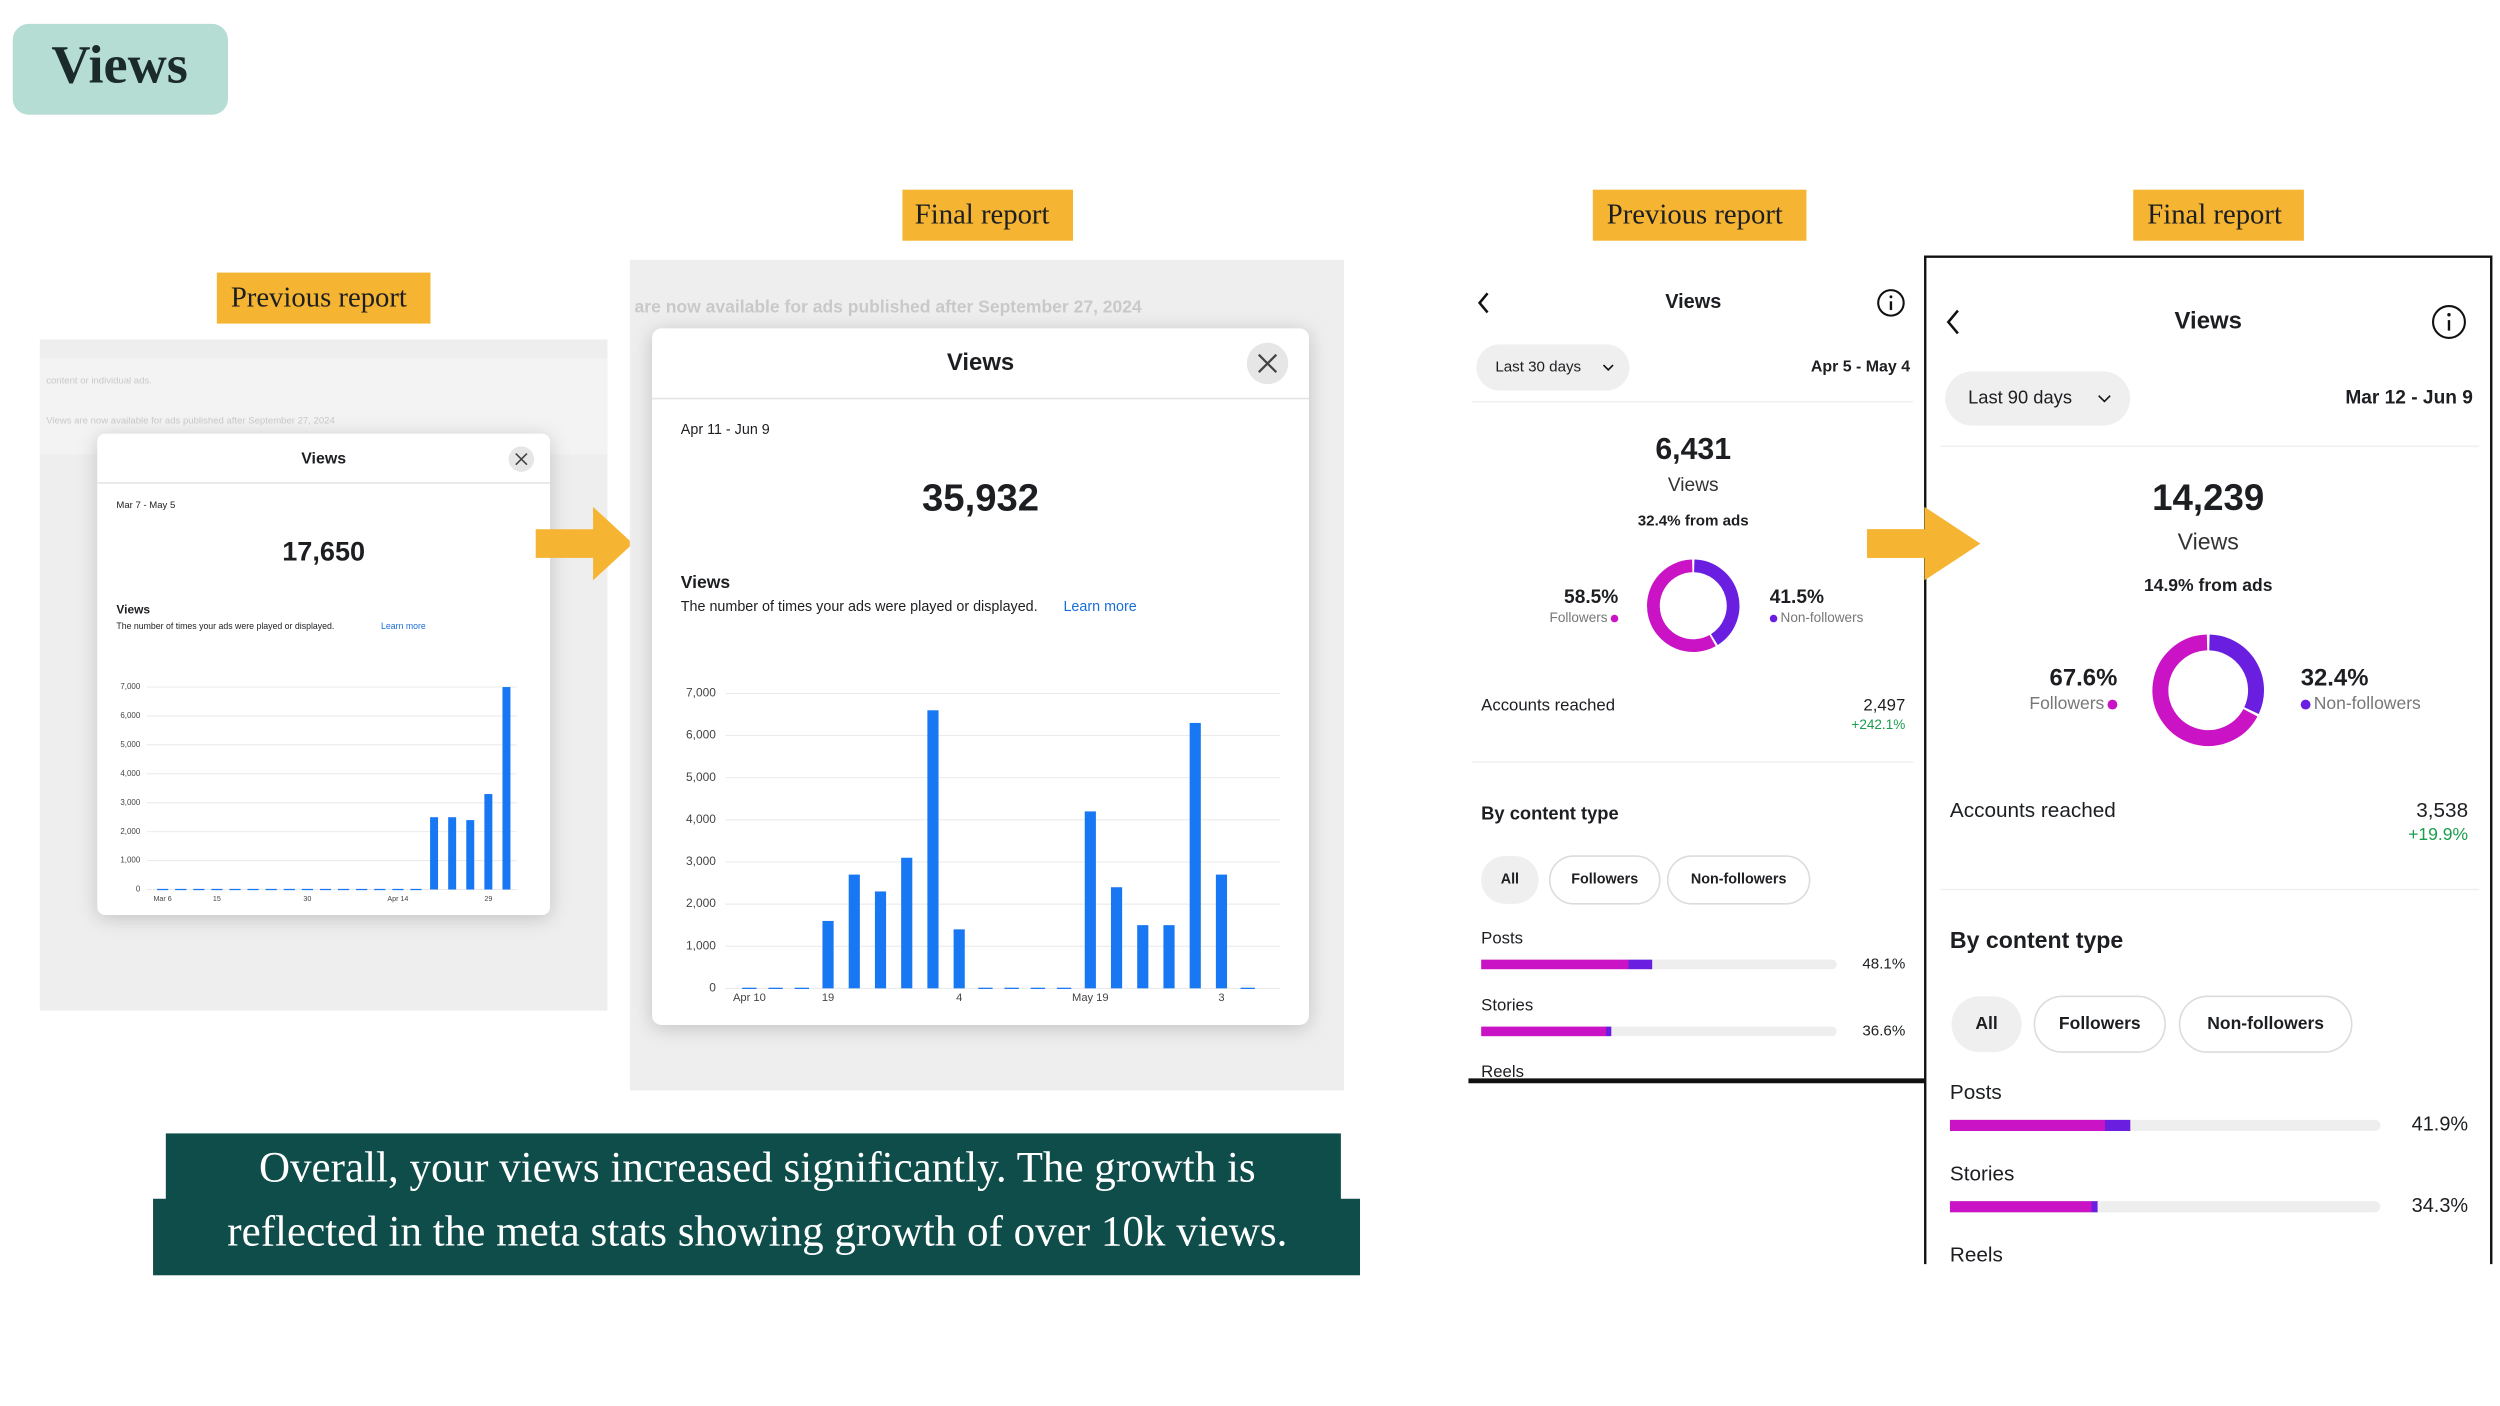  What do you see at coordinates (980, 498) in the screenshot?
I see `total: 35,932` at bounding box center [980, 498].